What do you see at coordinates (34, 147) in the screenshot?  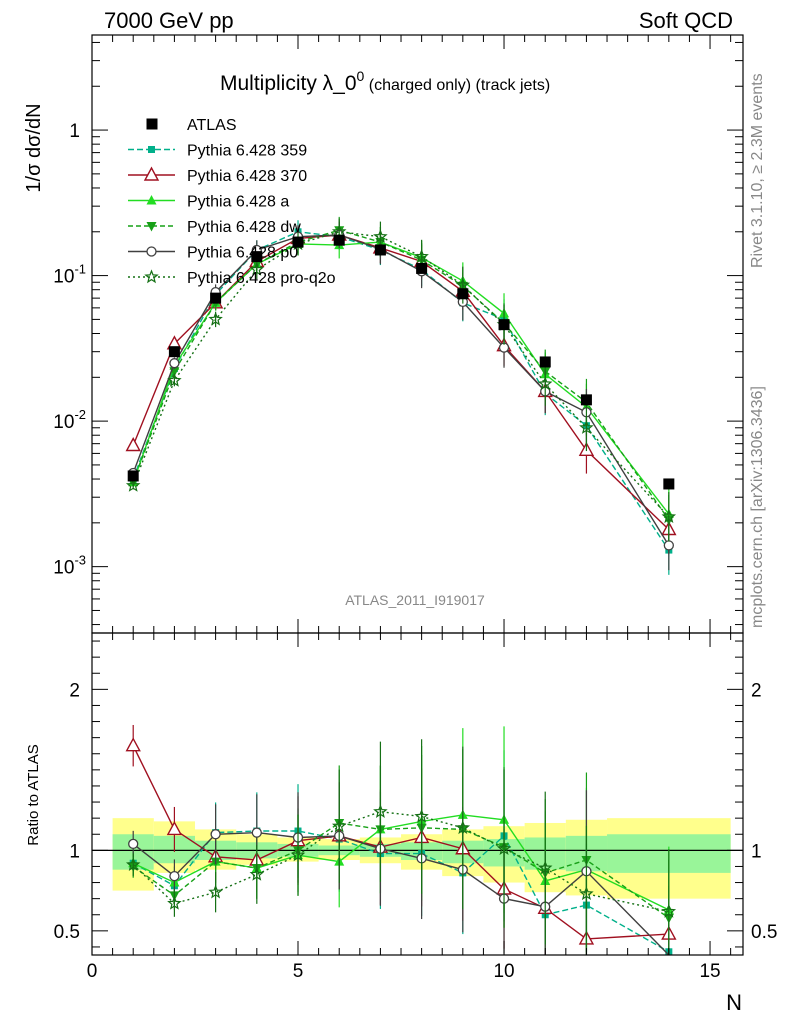 I see `y-axis-label-top: 1/σ dσ/dN` at bounding box center [34, 147].